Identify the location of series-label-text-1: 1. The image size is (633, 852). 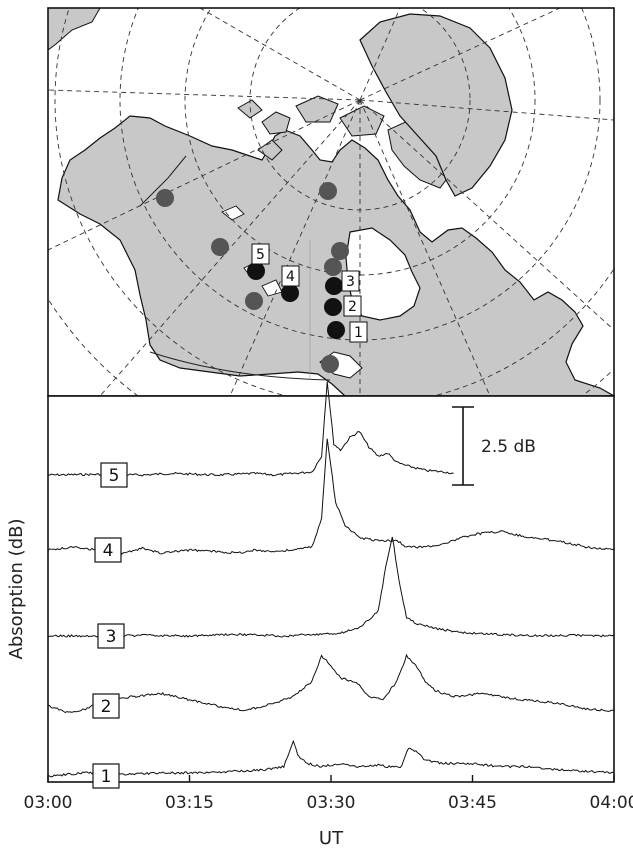
(106, 777).